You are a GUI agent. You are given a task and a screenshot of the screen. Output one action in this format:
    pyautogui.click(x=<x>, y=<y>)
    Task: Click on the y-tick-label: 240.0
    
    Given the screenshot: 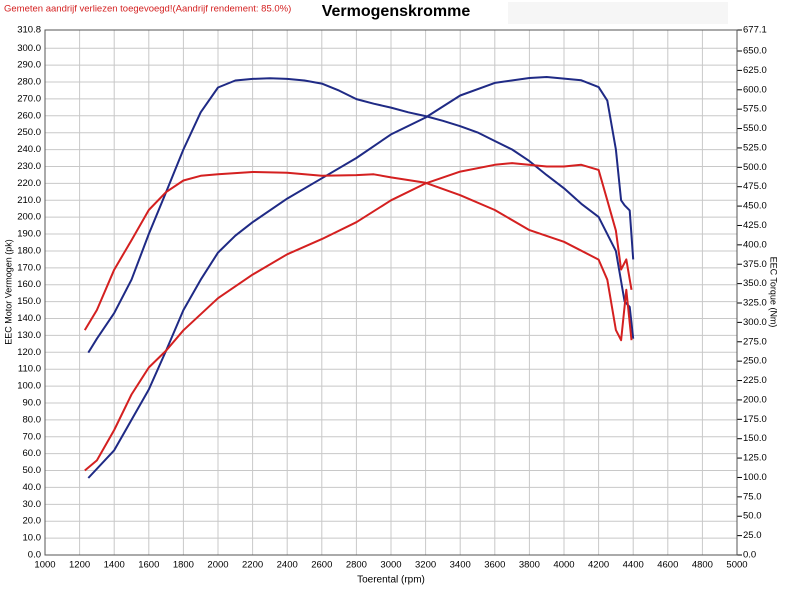 What is the action you would take?
    pyautogui.click(x=29, y=149)
    